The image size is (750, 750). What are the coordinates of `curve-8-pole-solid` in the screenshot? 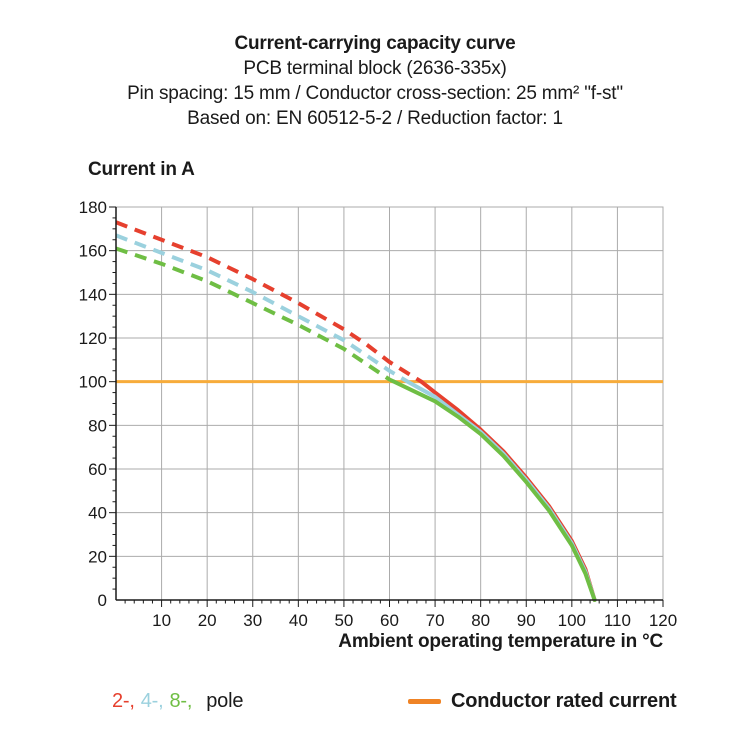 It's located at (494, 490).